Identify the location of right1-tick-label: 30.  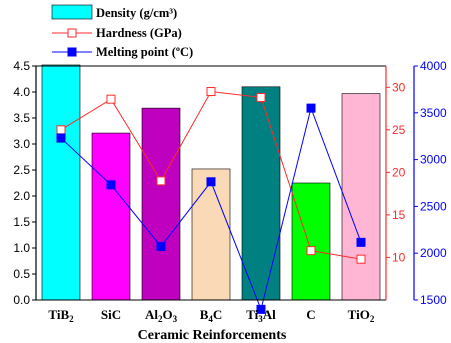
(399, 87).